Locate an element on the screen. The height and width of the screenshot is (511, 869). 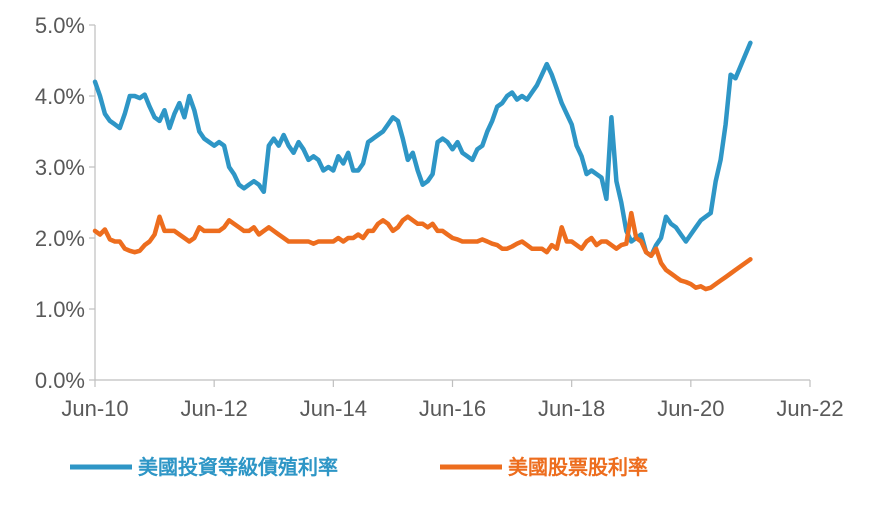
x-tick-label: Jun-22 is located at coordinates (809, 408).